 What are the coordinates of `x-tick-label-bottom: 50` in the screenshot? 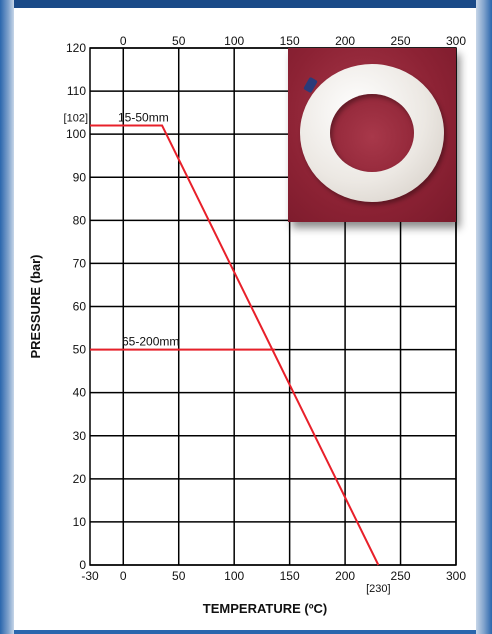 It's located at (179, 576).